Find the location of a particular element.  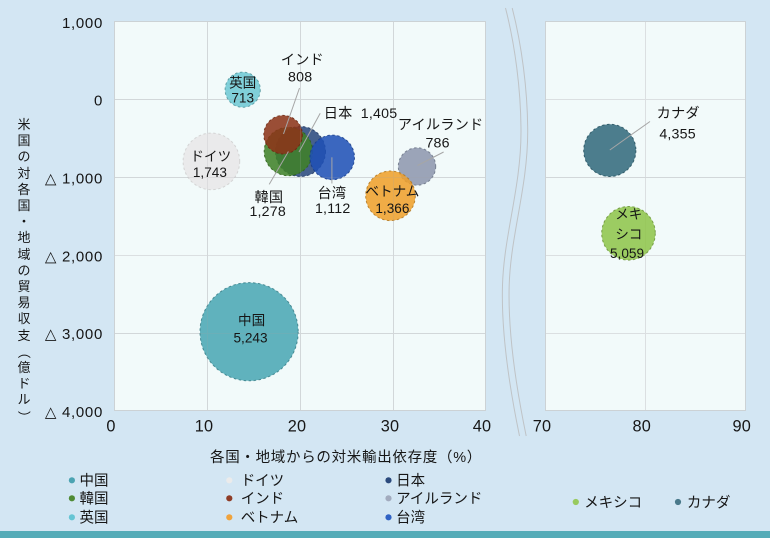

svg-text: △ 1,000 is located at coordinates (74, 179).